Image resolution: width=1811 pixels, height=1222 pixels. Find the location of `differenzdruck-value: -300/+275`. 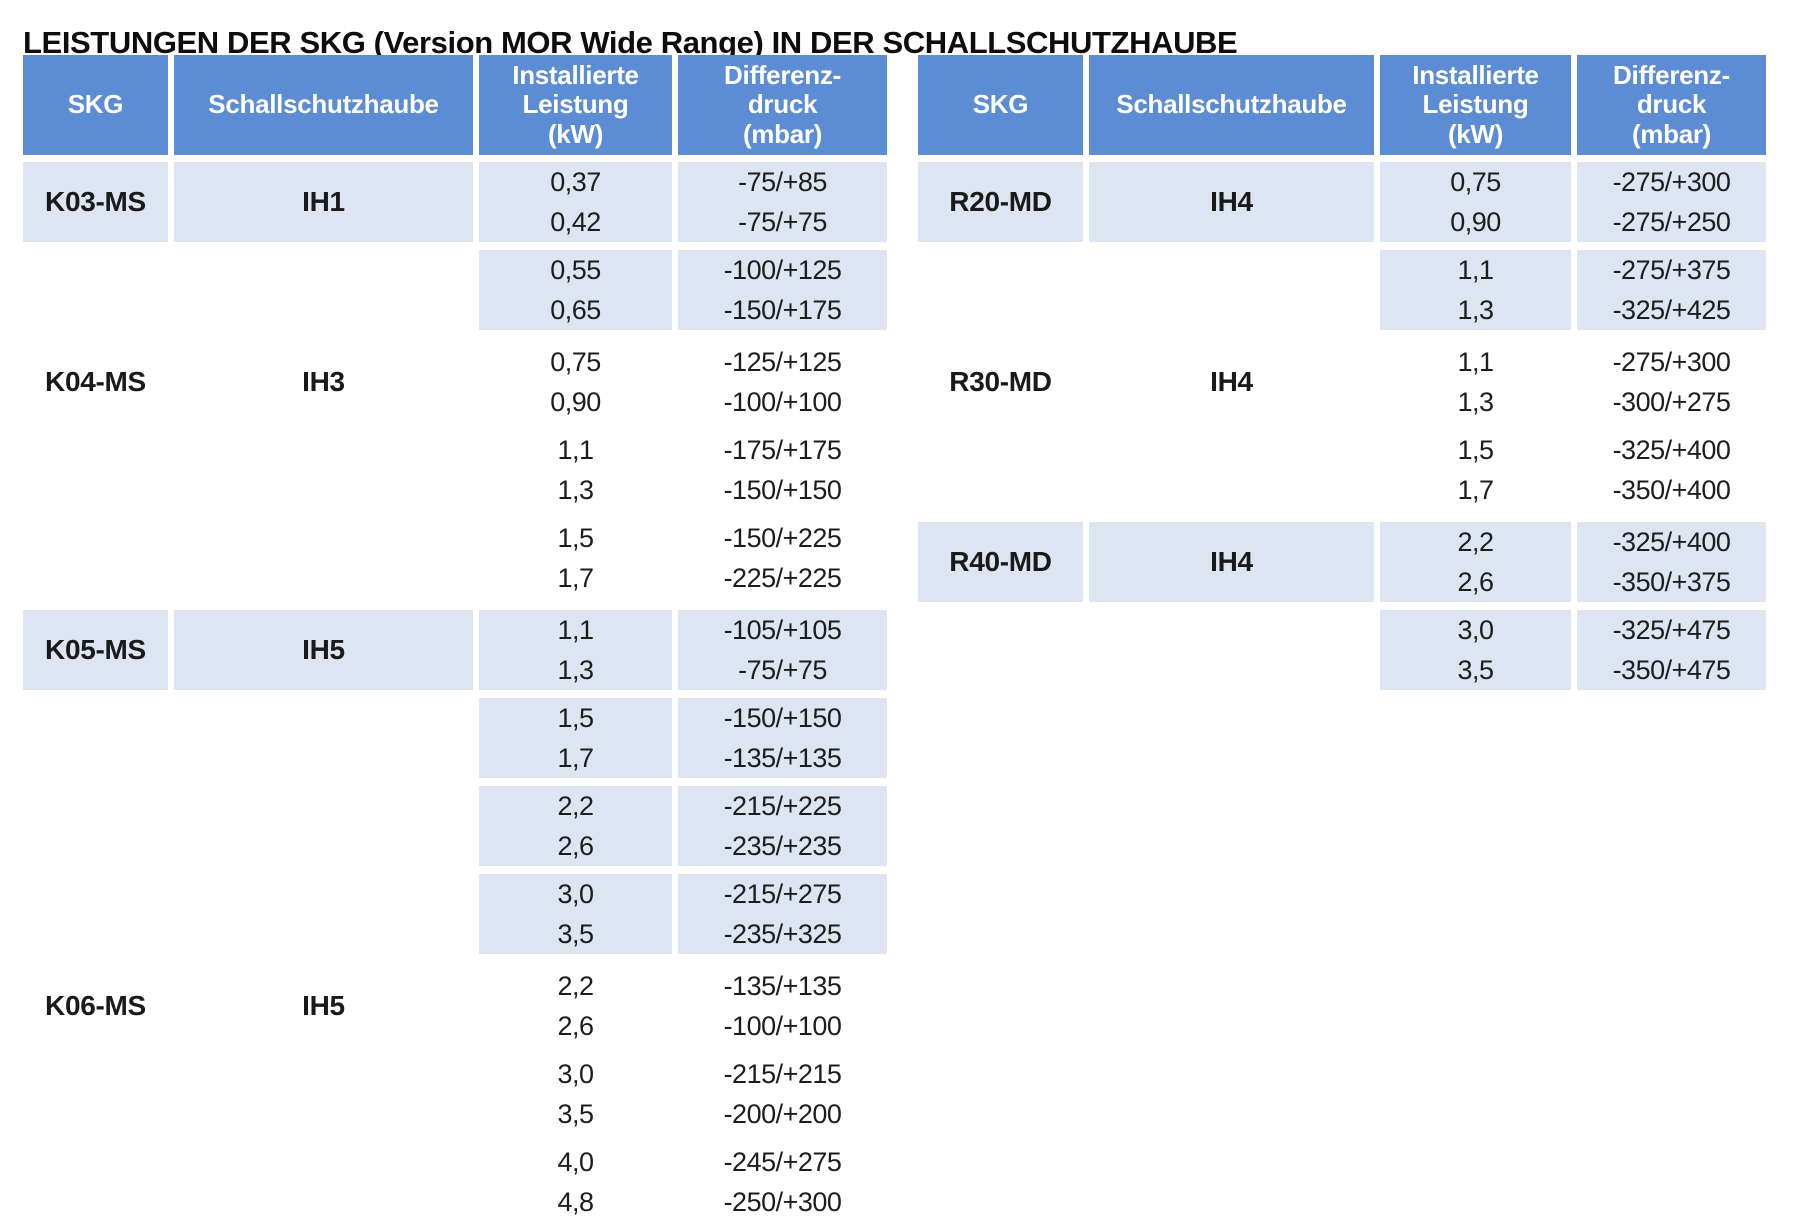

differenzdruck-value: -300/+275 is located at coordinates (1671, 401).